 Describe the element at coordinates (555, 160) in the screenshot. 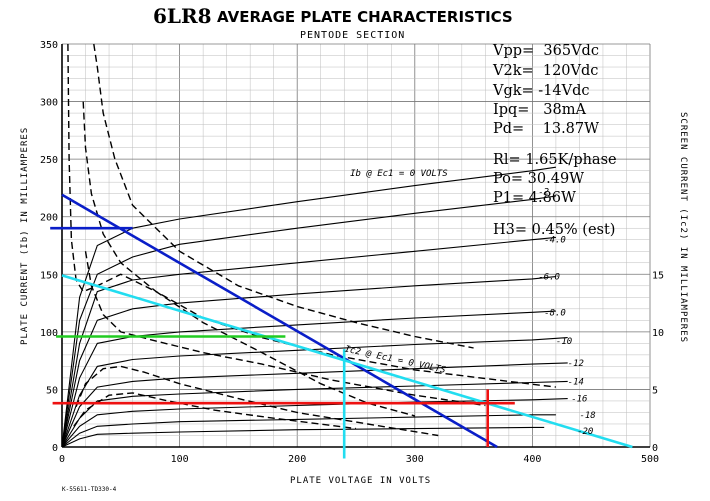

I see `operating-param: Rl= 1.65K/phase` at that location.